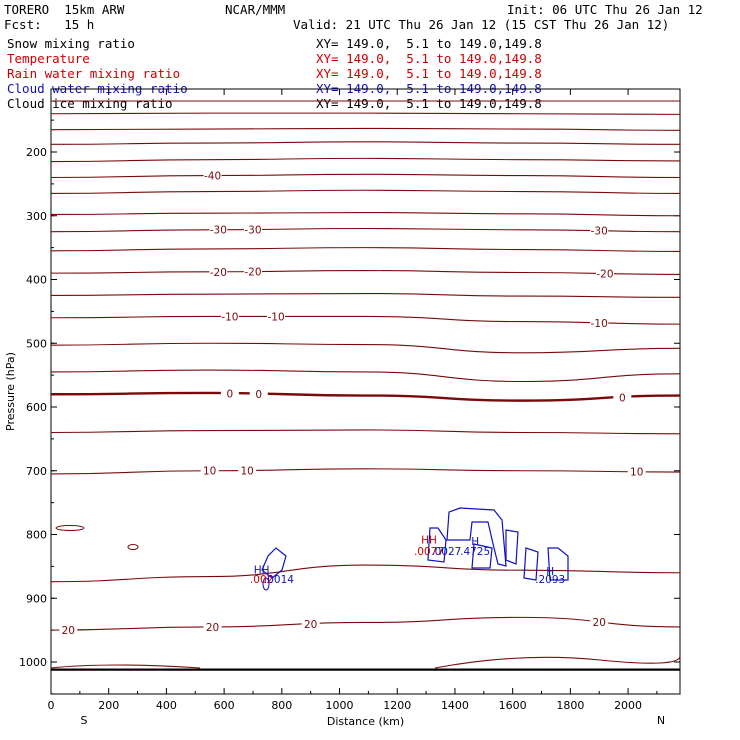  Describe the element at coordinates (429, 541) in the screenshot. I see `cloud-maximum-marker: HH` at that location.